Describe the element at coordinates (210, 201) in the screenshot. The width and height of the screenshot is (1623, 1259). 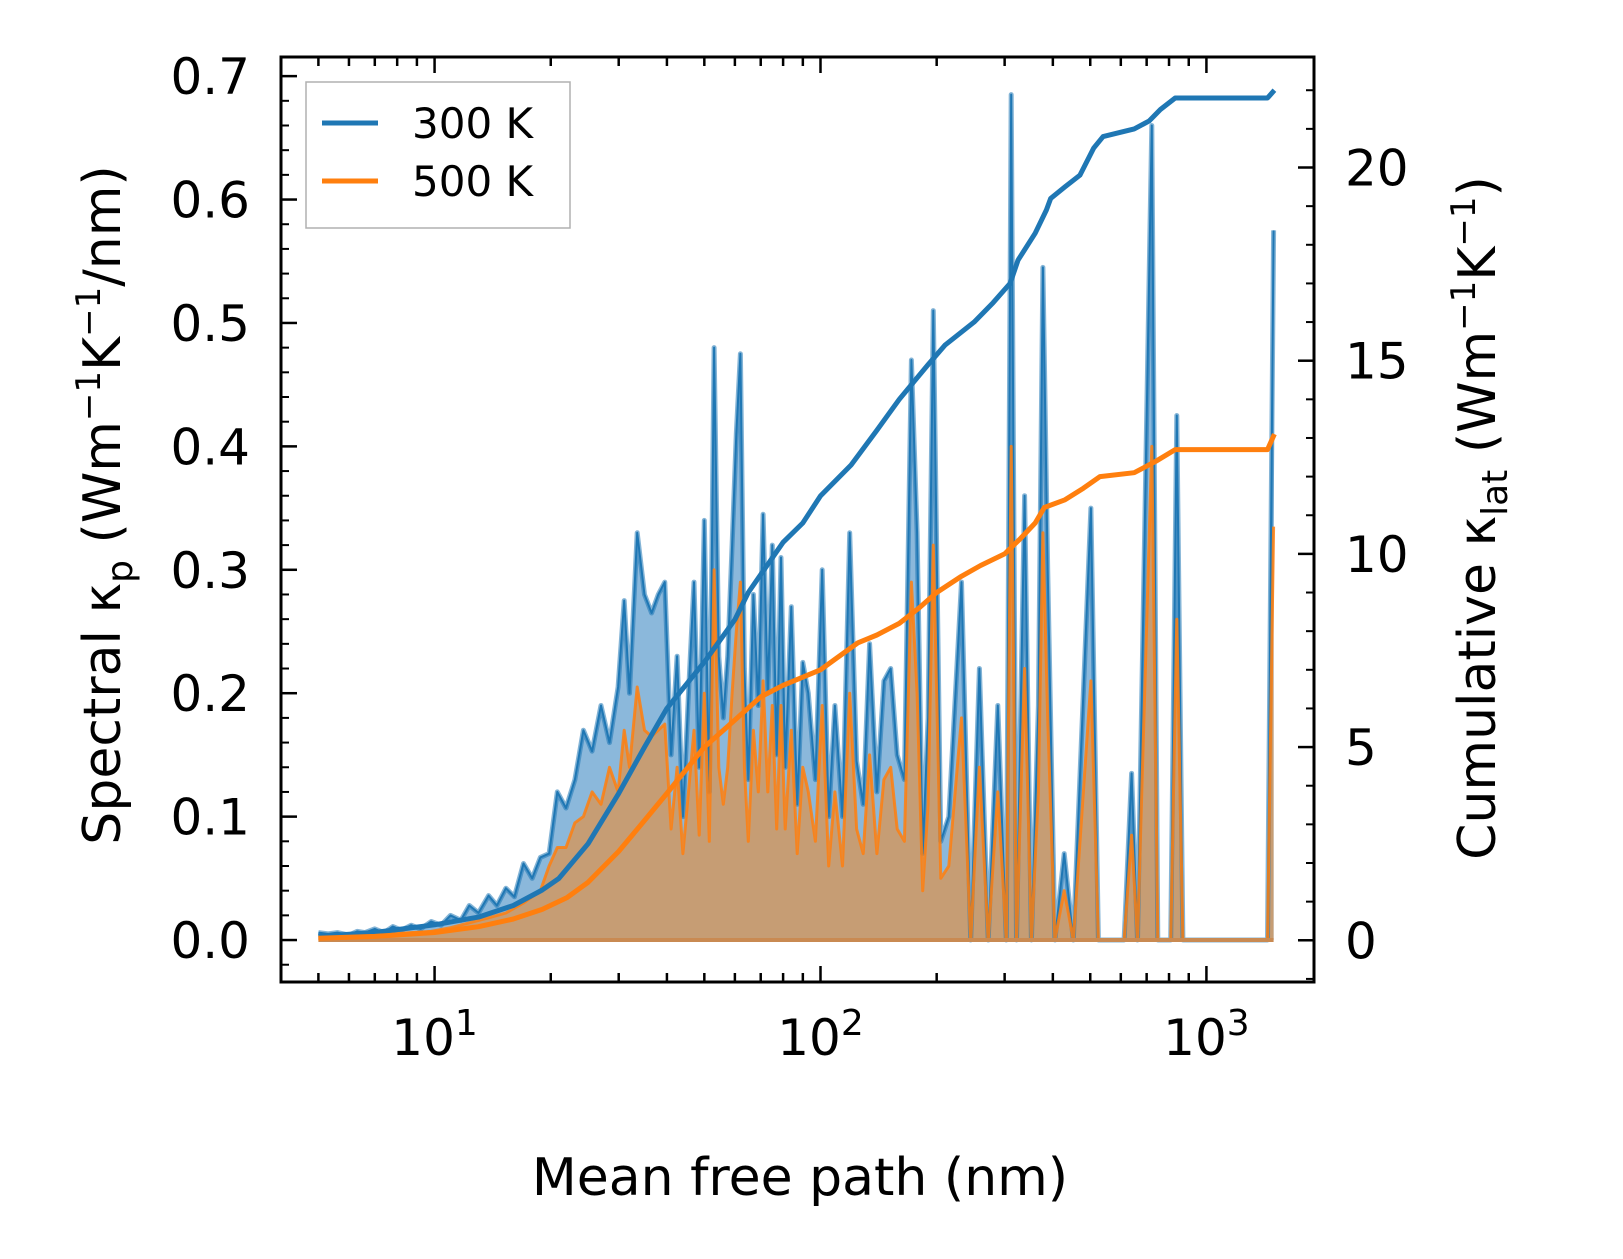
I see `y-left-tick-label: 0.6` at that location.